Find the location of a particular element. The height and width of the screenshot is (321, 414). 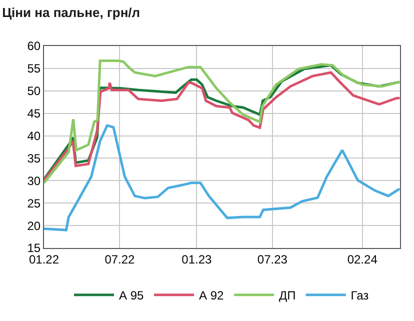

legend-label: А 95 is located at coordinates (131, 295).